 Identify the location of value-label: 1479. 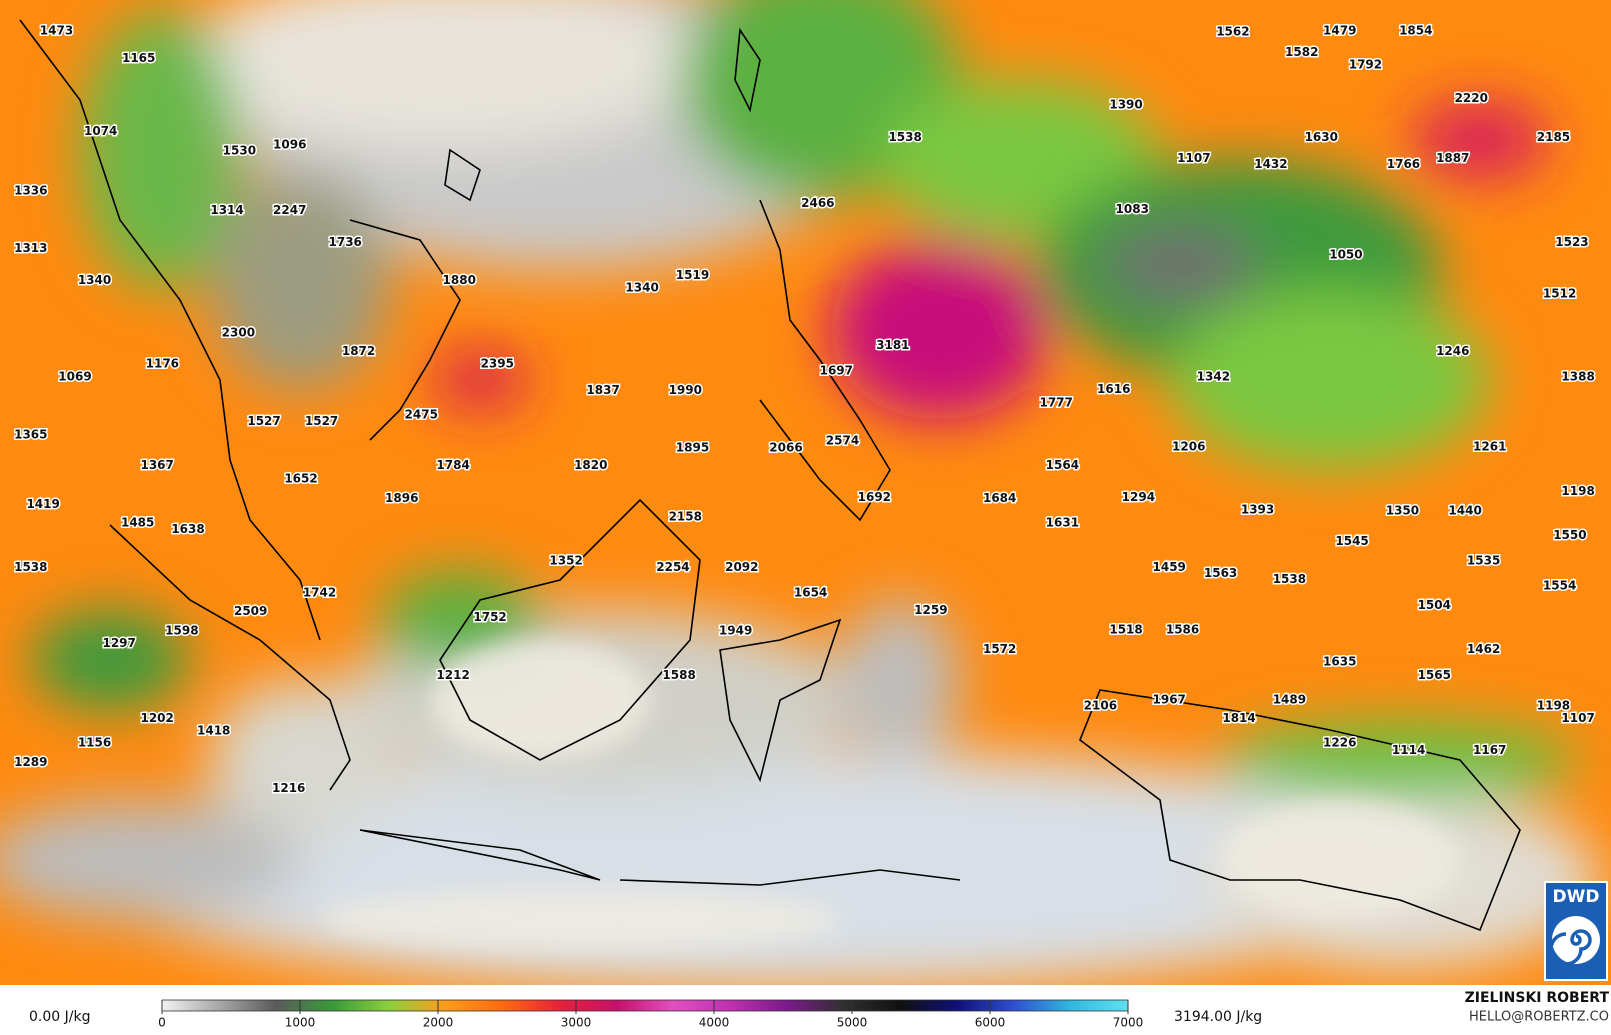
(1339, 30).